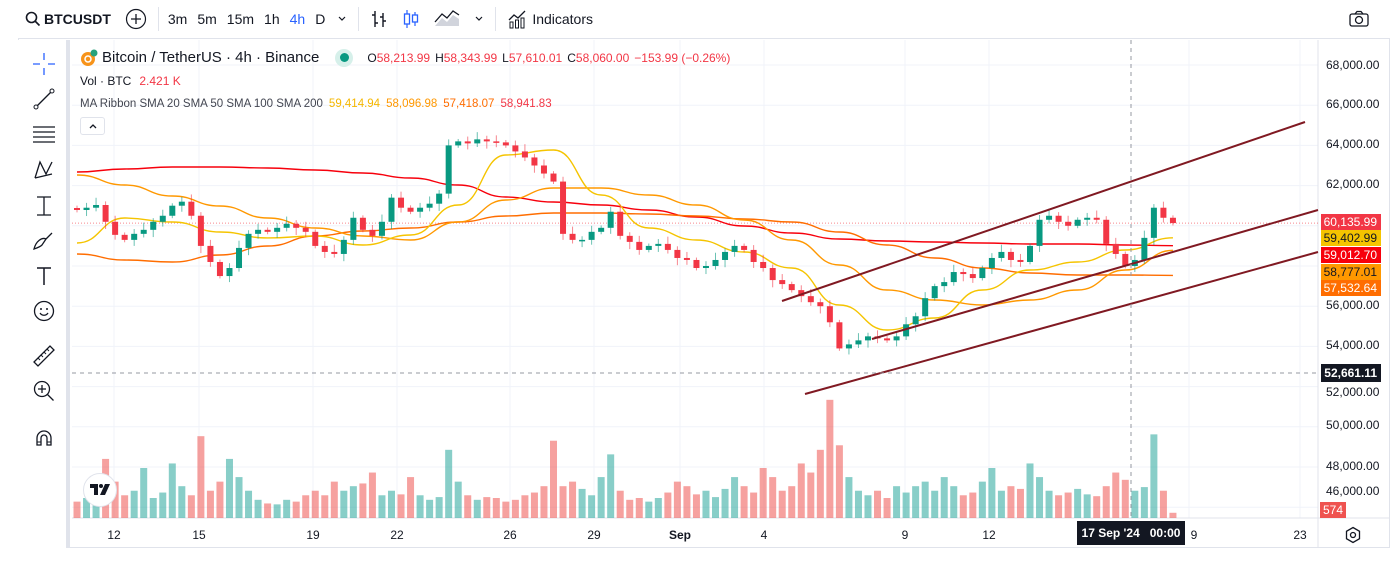  What do you see at coordinates (272, 19) in the screenshot?
I see `timeframe-1h: 1h` at bounding box center [272, 19].